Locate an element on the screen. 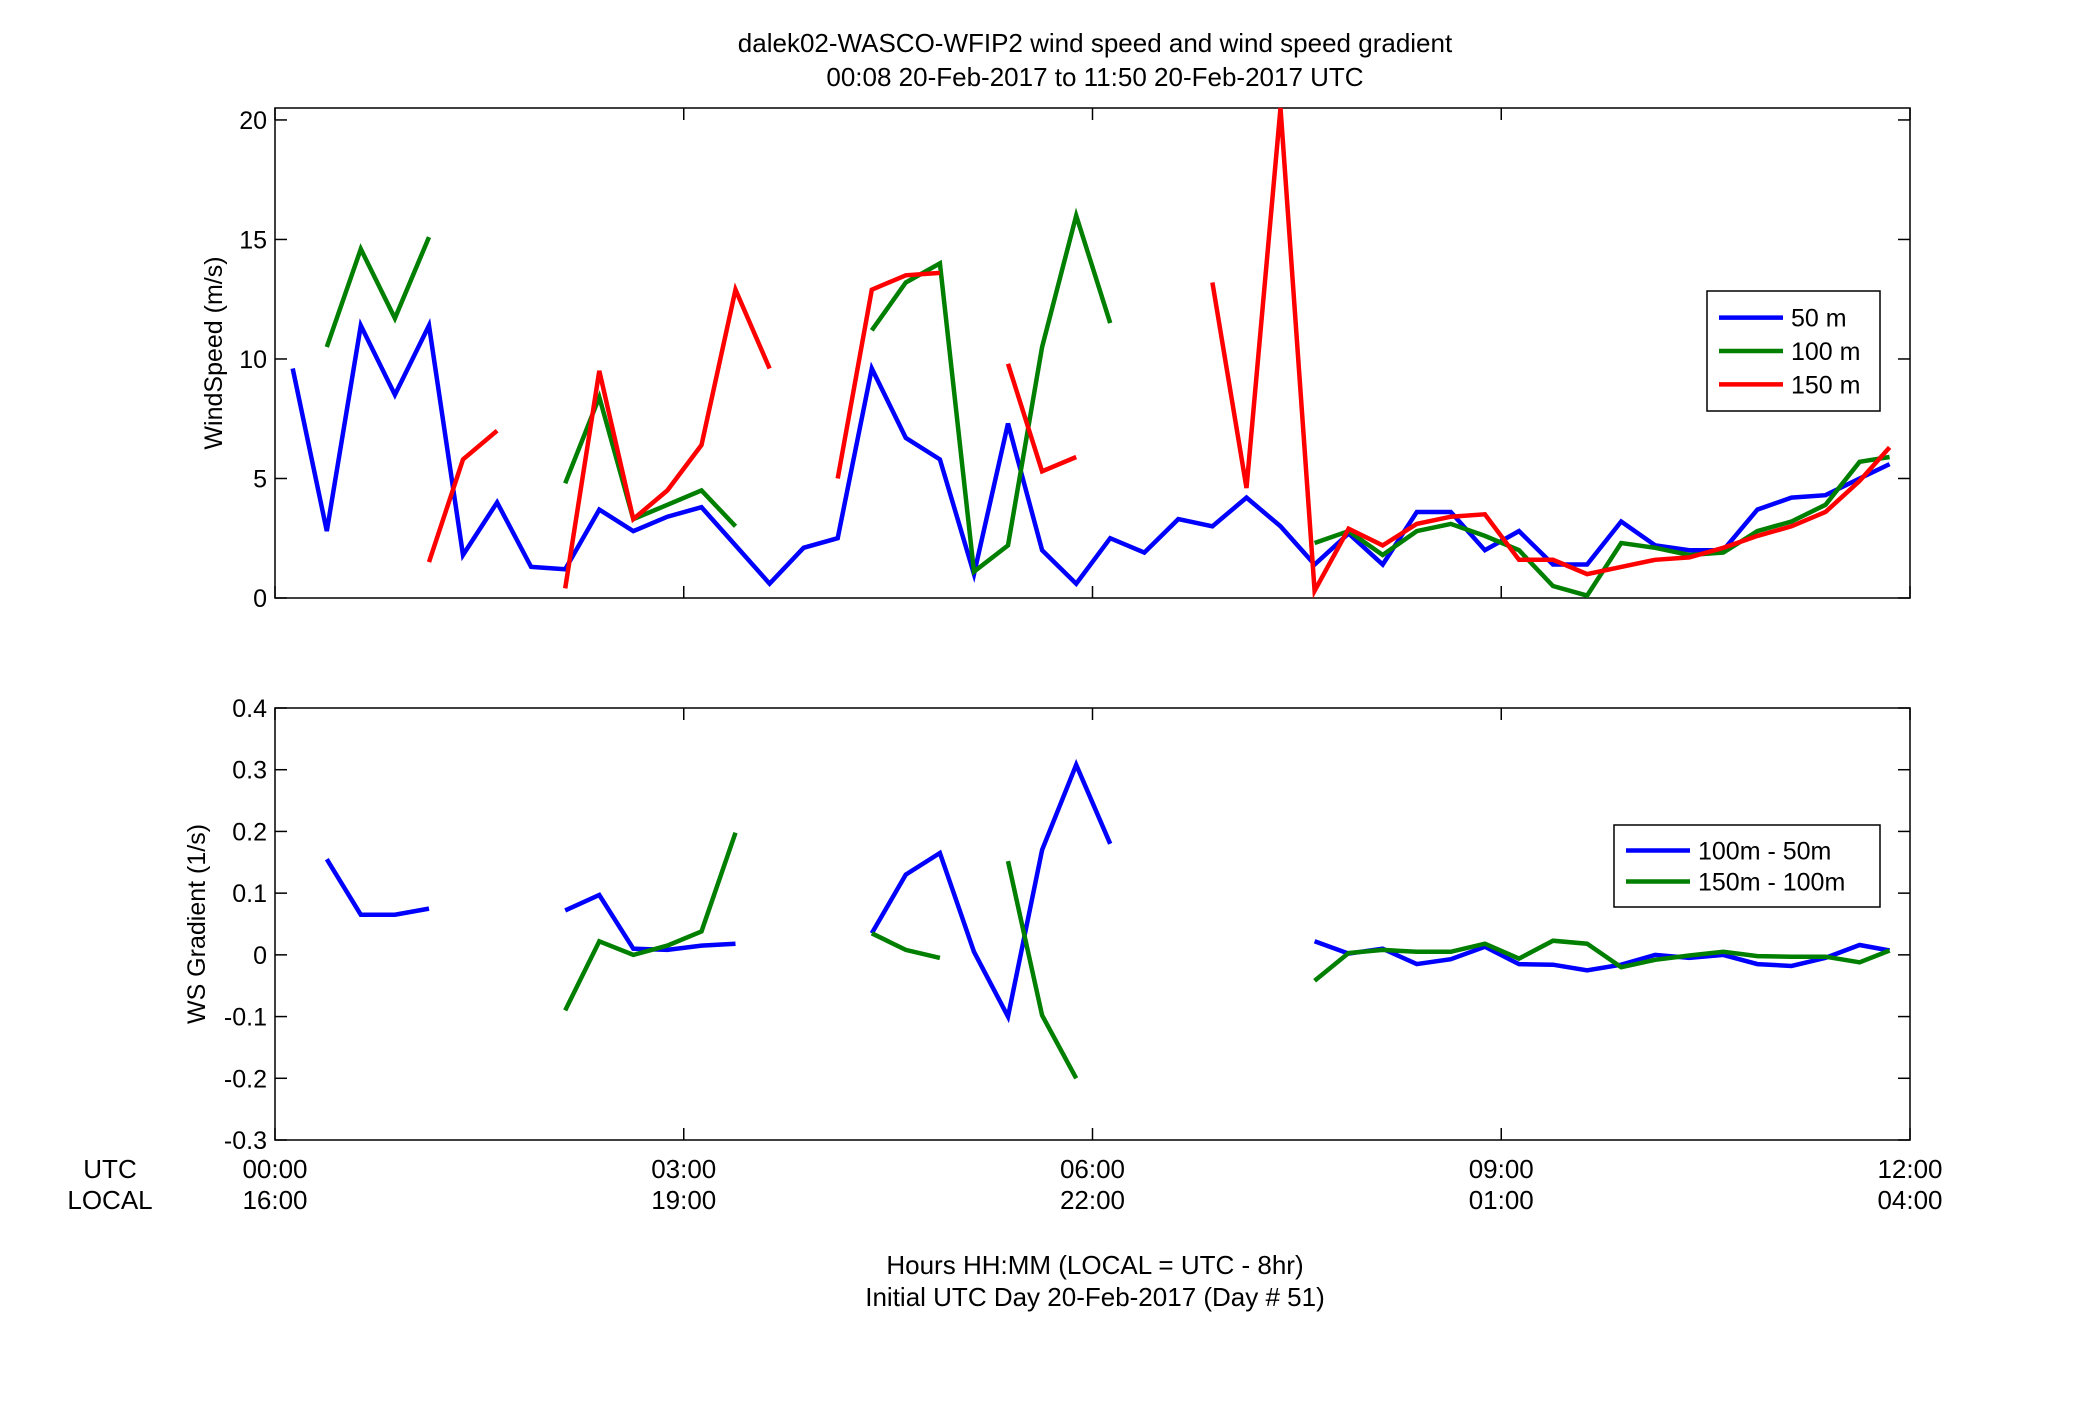 The image size is (2098, 1425). windspeed-legend: 50 m 100 m 150 m is located at coordinates (1793, 351).